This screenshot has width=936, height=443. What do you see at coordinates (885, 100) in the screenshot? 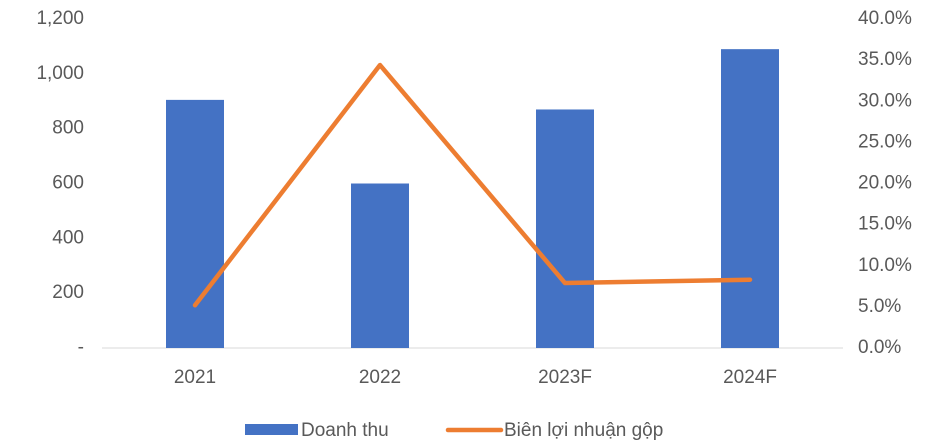
I see `y2-tick-label: 30.0%` at bounding box center [885, 100].